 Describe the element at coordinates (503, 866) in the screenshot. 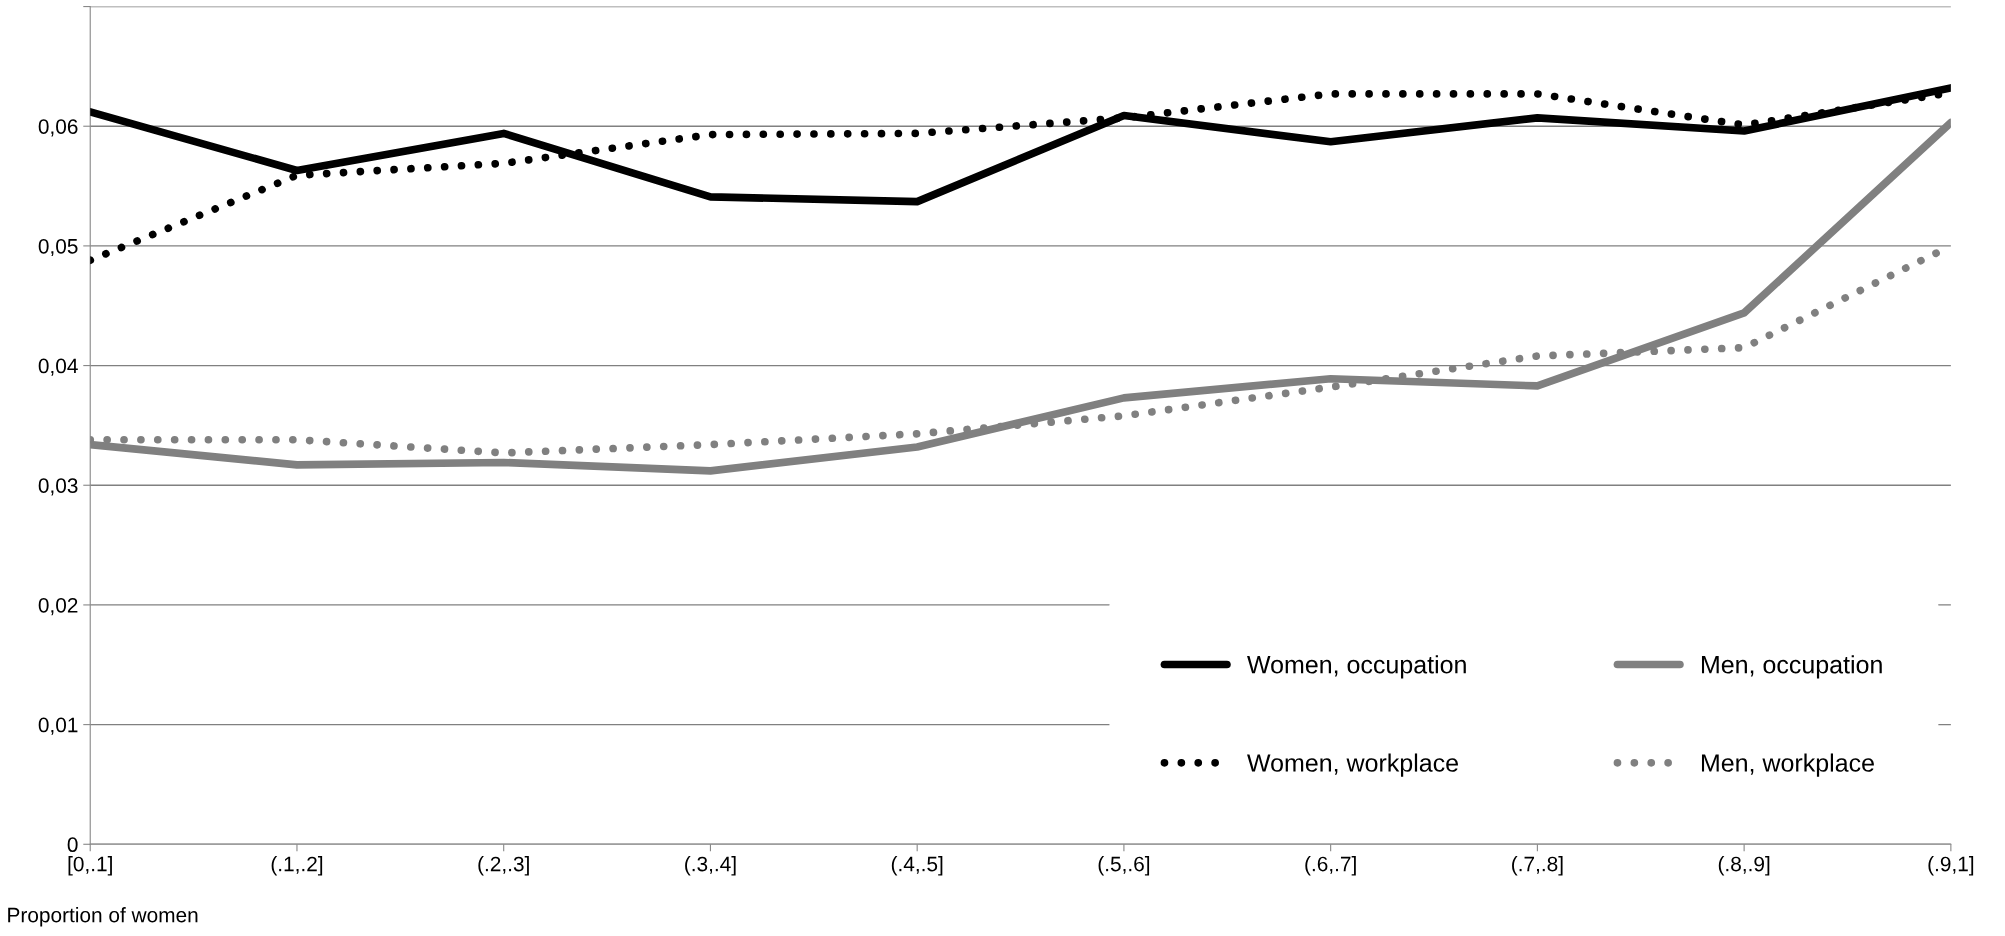

I see `x-tick-label: (.2,.3]` at that location.